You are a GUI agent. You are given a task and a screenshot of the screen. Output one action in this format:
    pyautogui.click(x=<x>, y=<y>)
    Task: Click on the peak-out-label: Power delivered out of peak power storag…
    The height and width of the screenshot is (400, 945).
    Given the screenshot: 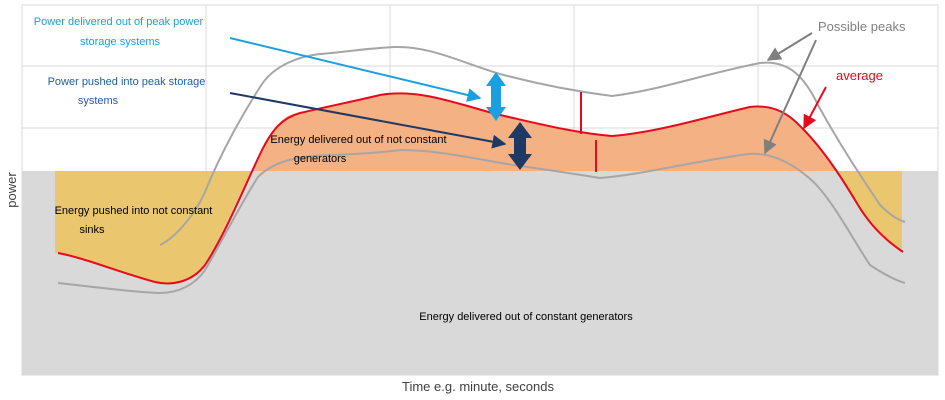 What is the action you would take?
    pyautogui.click(x=120, y=32)
    